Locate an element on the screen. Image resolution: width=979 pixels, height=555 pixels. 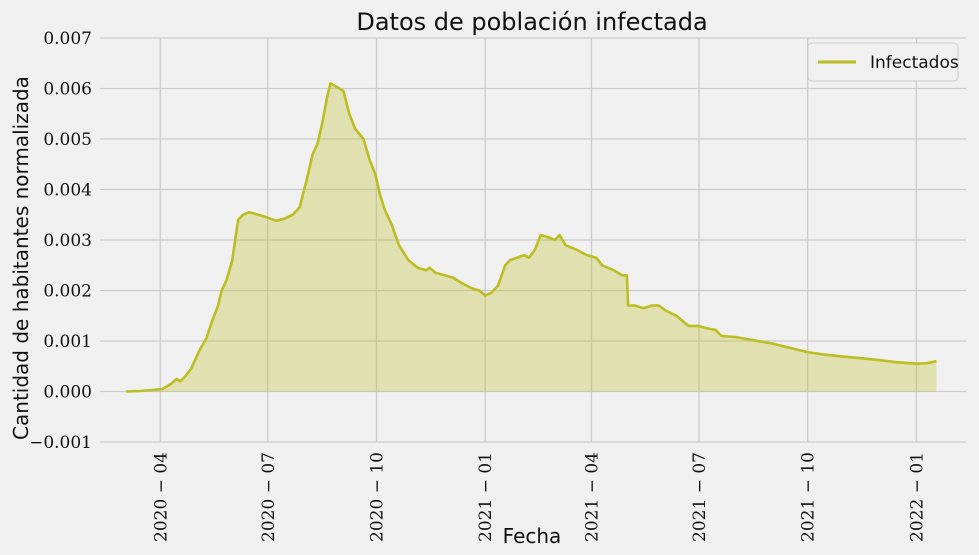
x-tick-label: 2020 − 07 is located at coordinates (269, 497).